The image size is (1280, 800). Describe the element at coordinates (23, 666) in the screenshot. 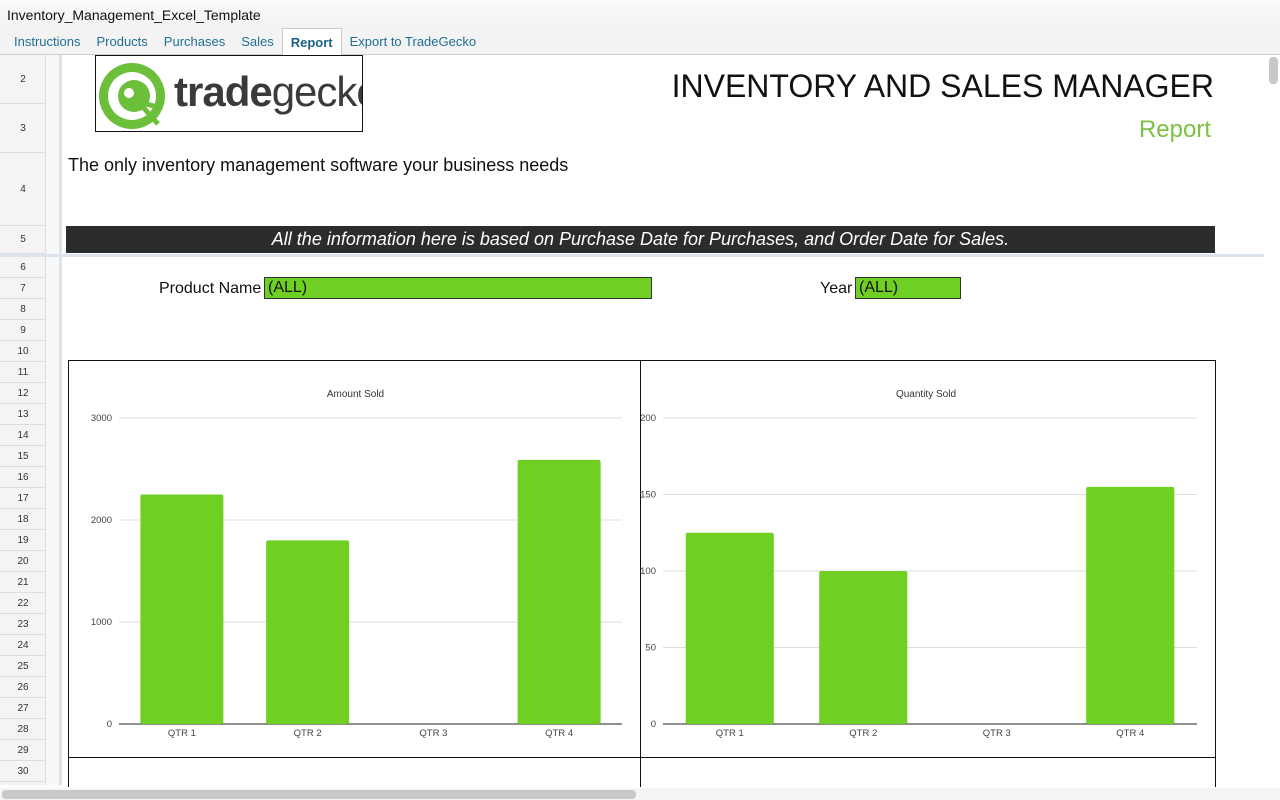

I see `row-header: 25` at that location.